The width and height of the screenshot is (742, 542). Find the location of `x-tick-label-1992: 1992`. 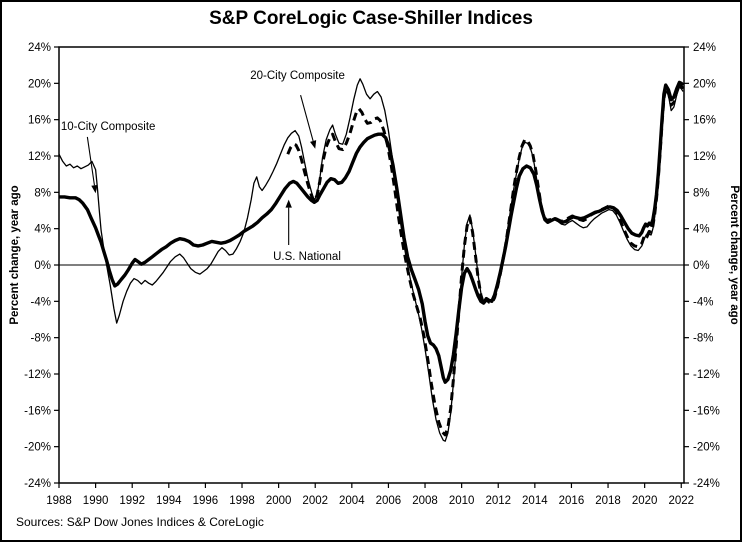

x-tick-label-1992: 1992 is located at coordinates (132, 501).